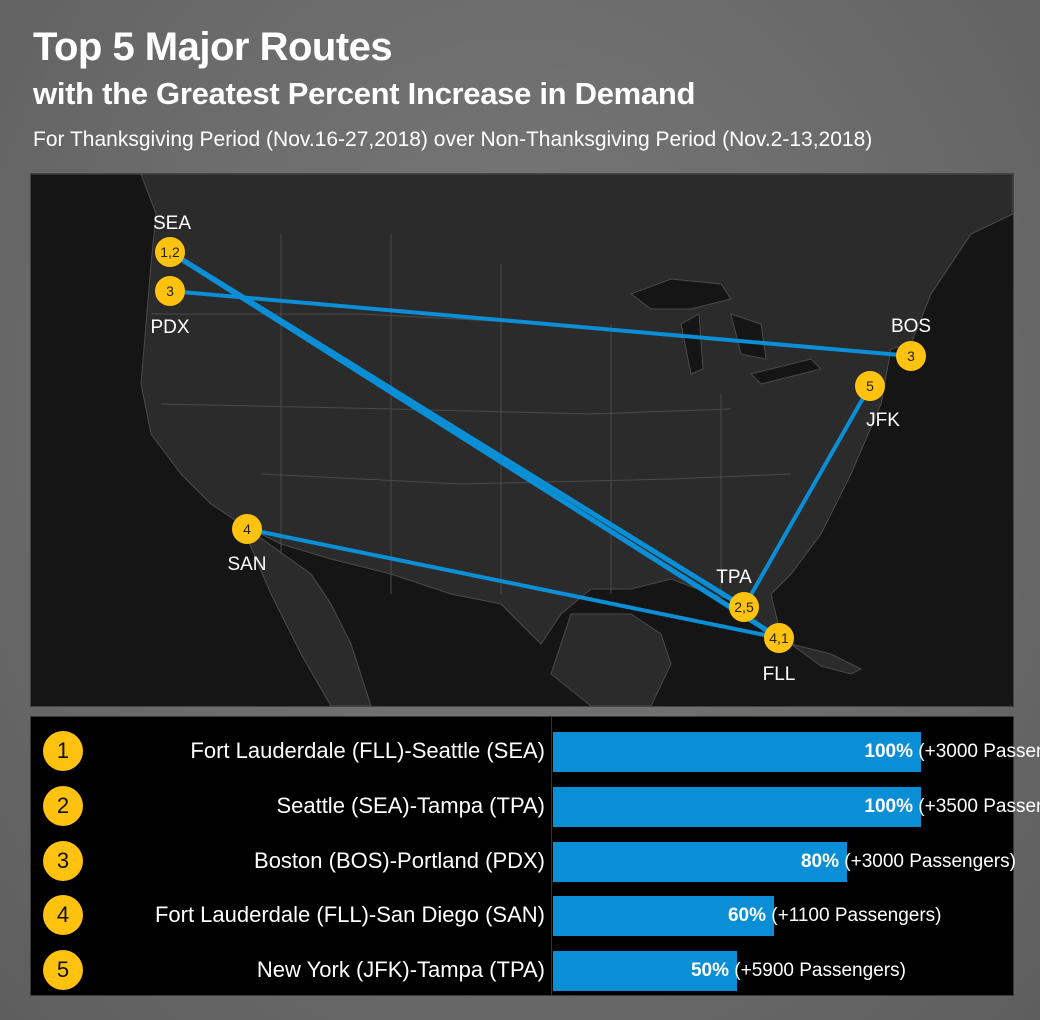  I want to click on airport-marker-number-fll: 4,1, so click(779, 638).